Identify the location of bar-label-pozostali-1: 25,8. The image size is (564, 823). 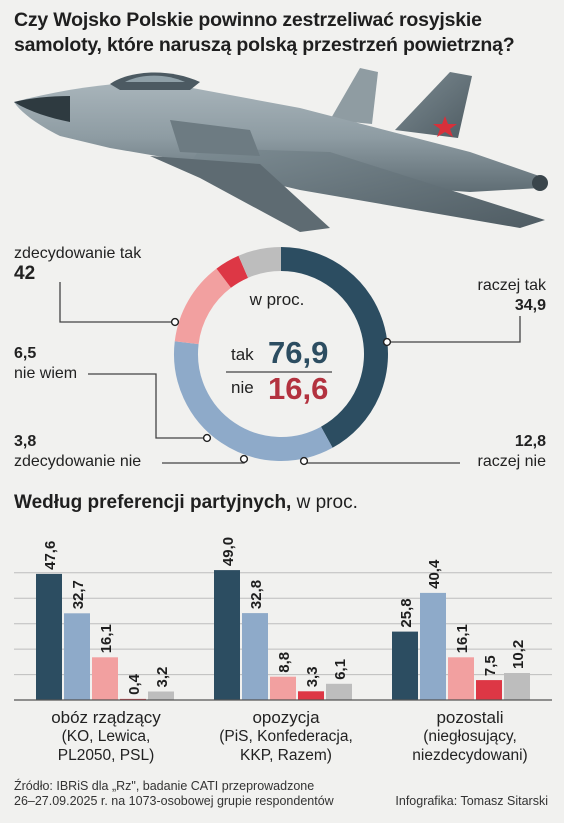
(406, 612).